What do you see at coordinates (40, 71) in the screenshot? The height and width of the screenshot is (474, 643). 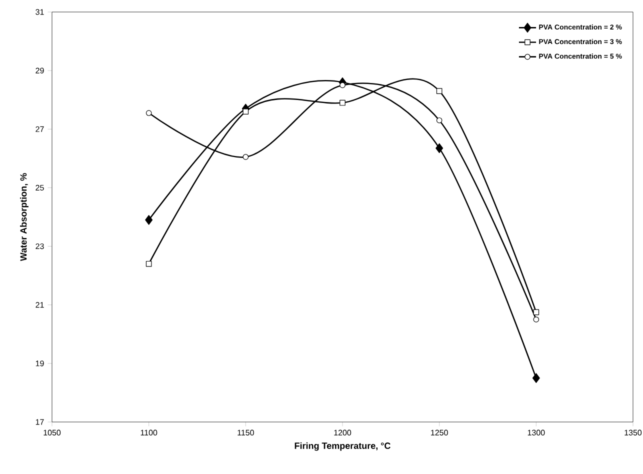 I see `y-tick-label: 29` at bounding box center [40, 71].